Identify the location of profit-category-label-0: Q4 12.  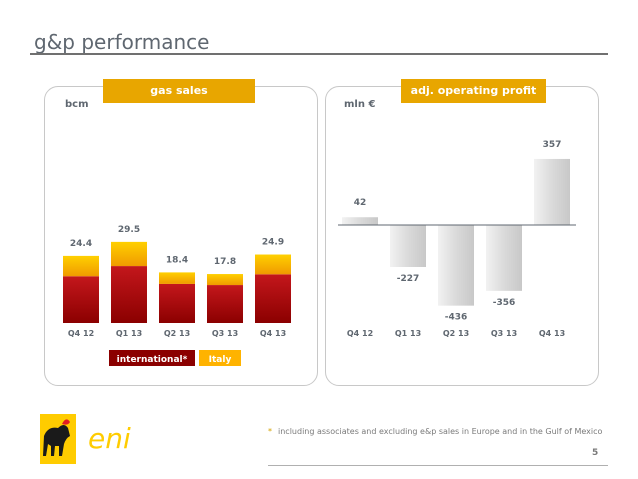
(360, 333).